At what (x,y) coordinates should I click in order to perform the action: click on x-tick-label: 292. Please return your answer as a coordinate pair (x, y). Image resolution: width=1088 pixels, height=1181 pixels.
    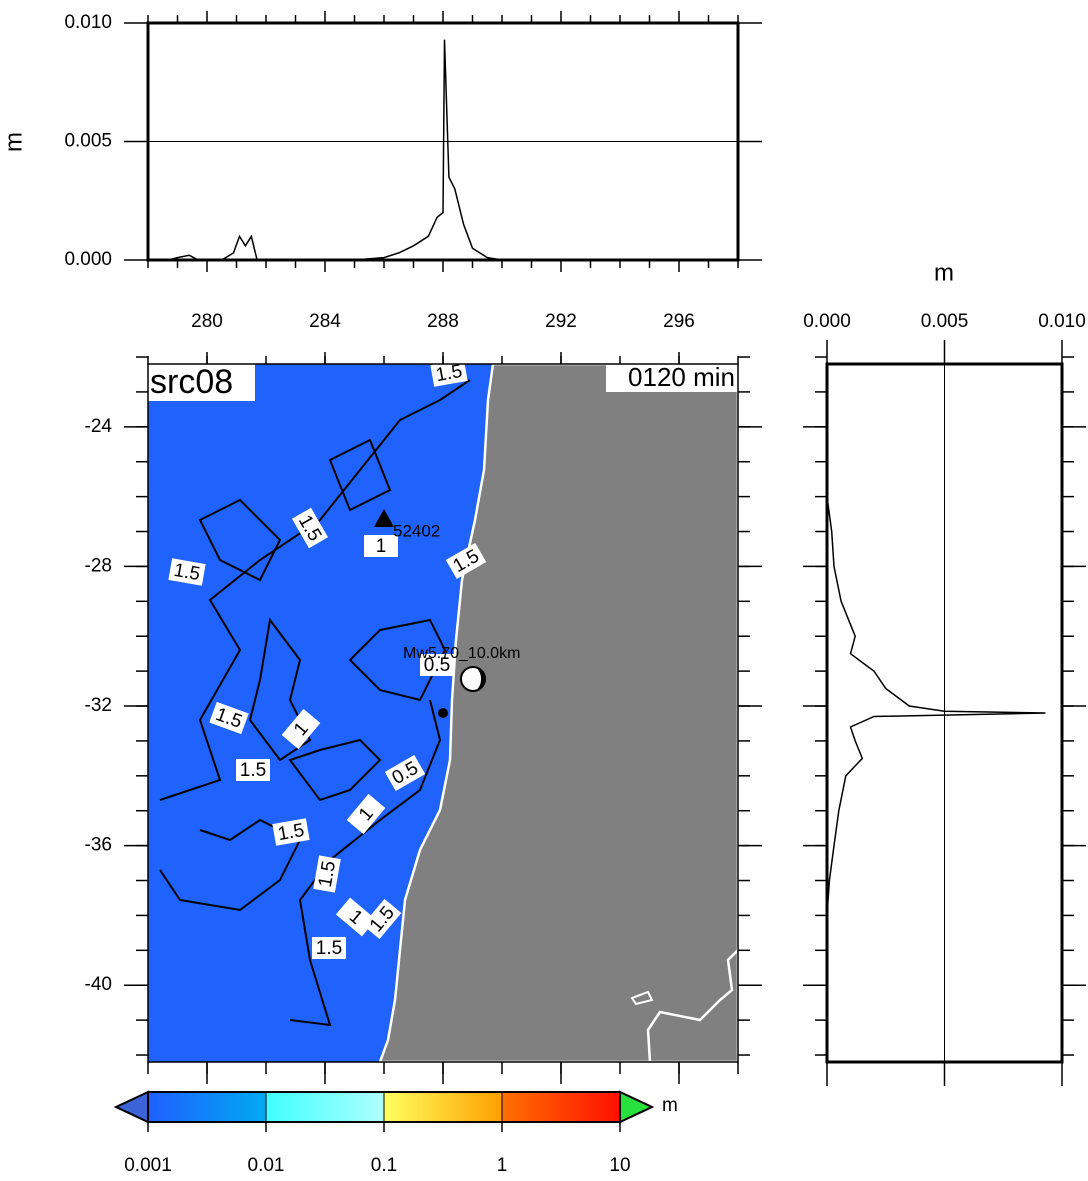
    Looking at the image, I should click on (561, 321).